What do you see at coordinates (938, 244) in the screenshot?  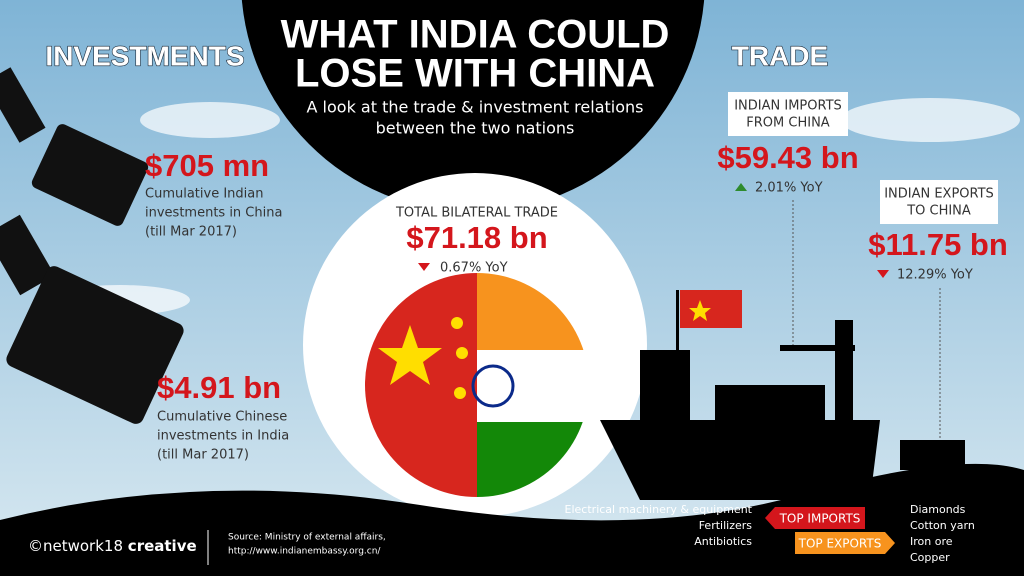 I see `stat-value: $11.75 bn` at bounding box center [938, 244].